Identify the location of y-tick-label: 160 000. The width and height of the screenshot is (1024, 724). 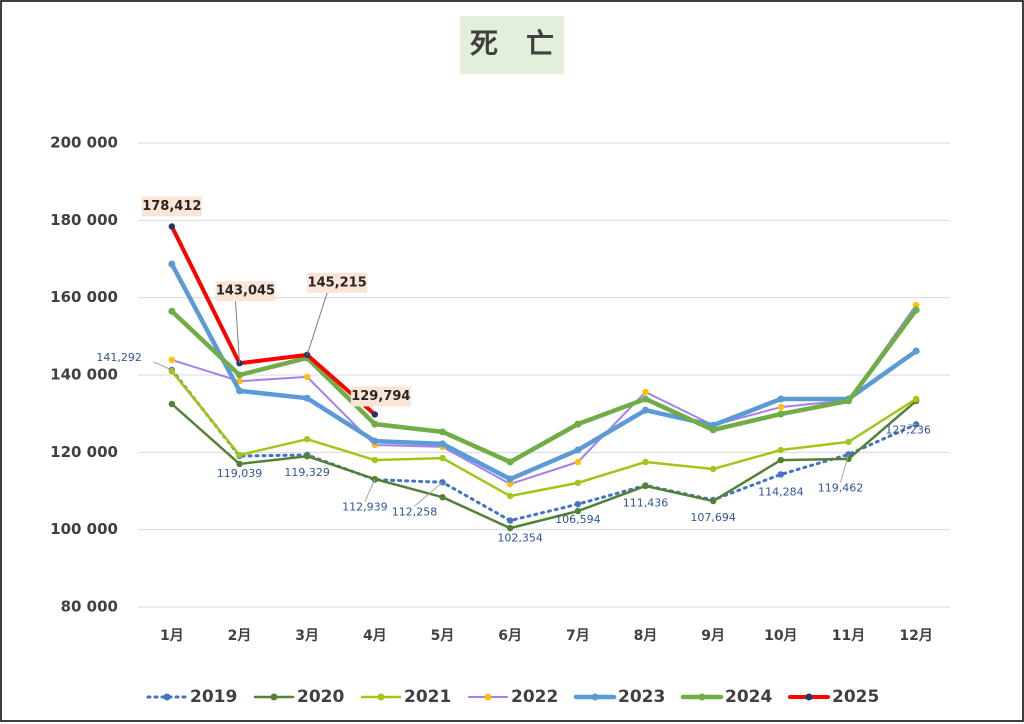
(84, 297).